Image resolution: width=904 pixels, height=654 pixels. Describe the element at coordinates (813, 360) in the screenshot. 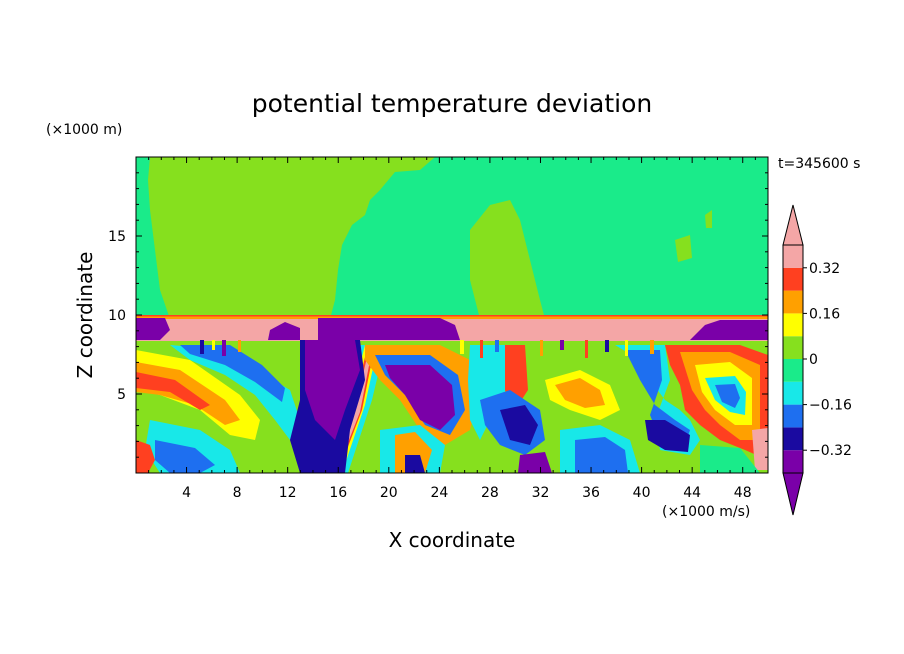

I see `colorbar-tick-label: 0` at that location.